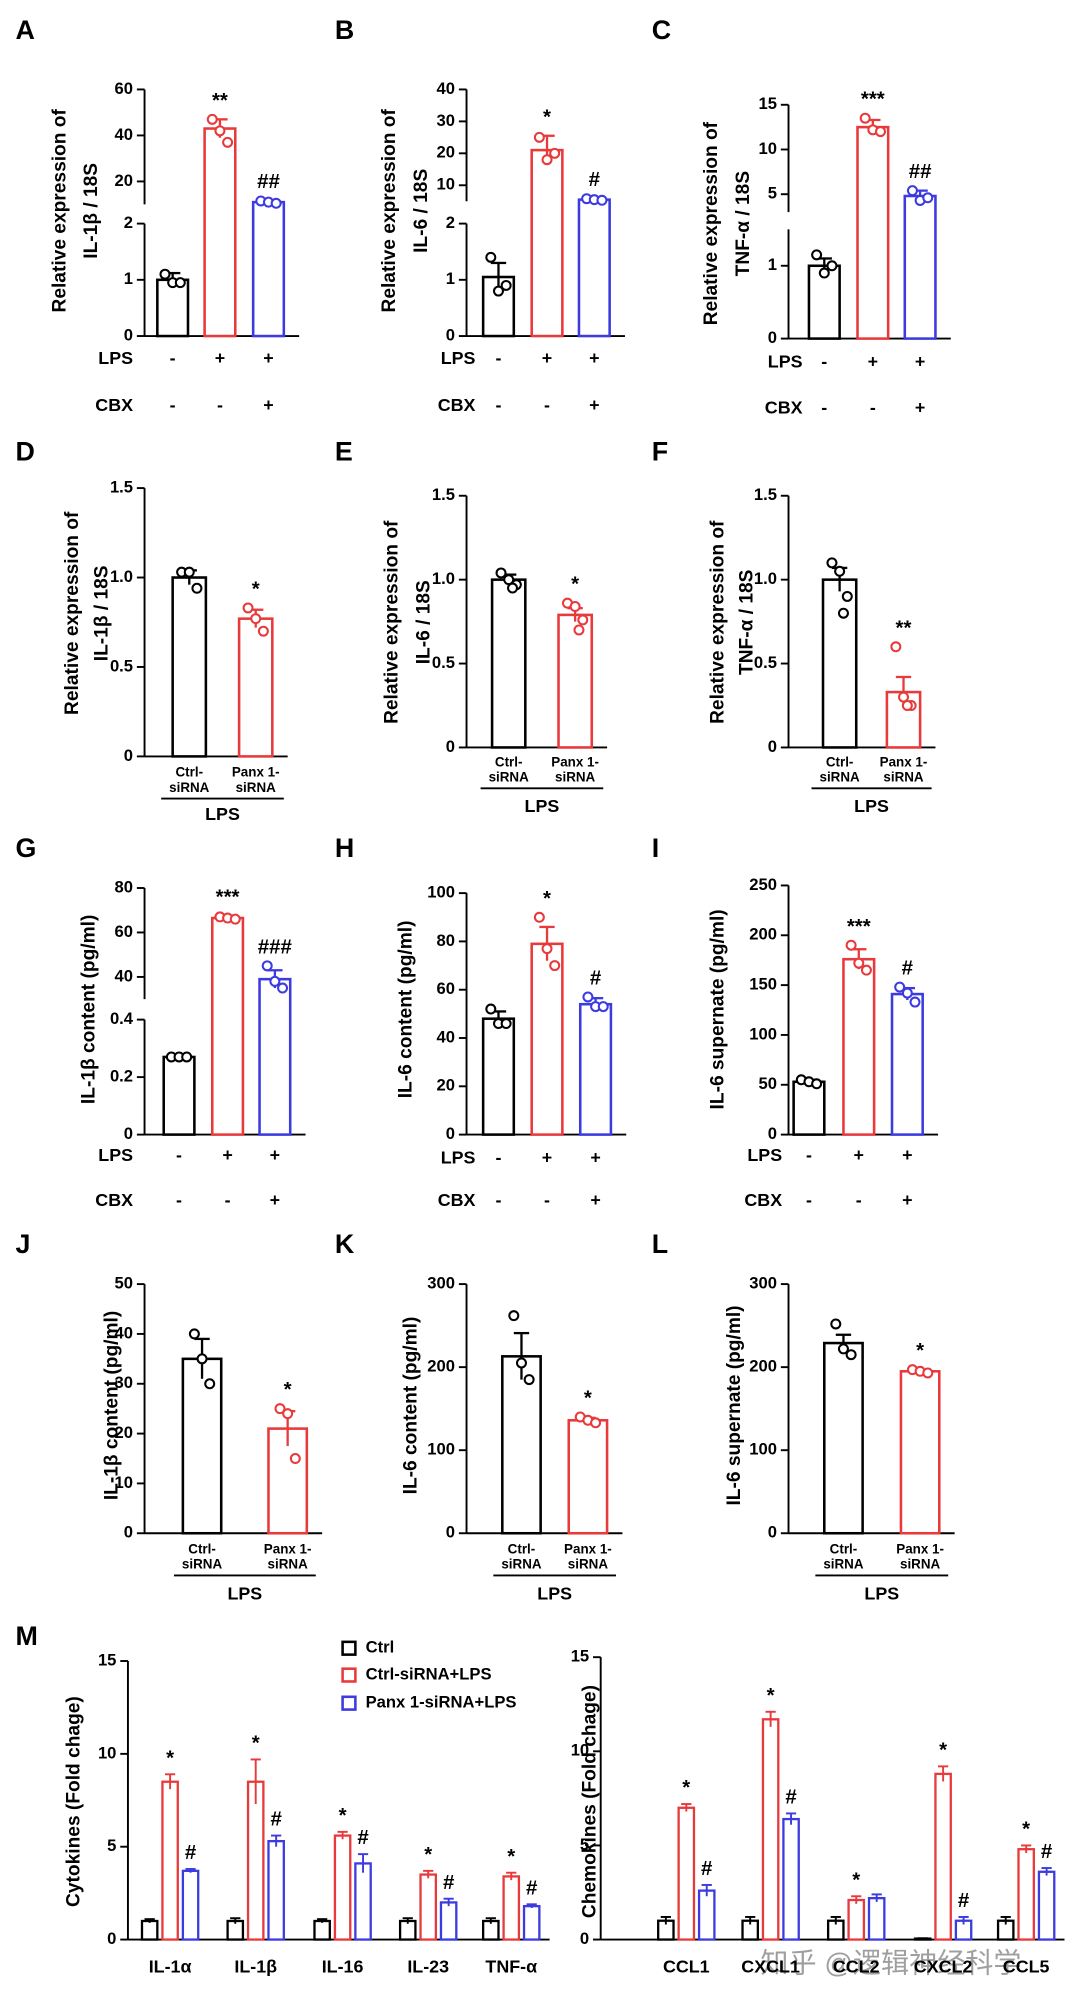 The image size is (1080, 2006). What do you see at coordinates (511, 1966) in the screenshot?
I see `x-tick-label: TNF-α` at bounding box center [511, 1966].